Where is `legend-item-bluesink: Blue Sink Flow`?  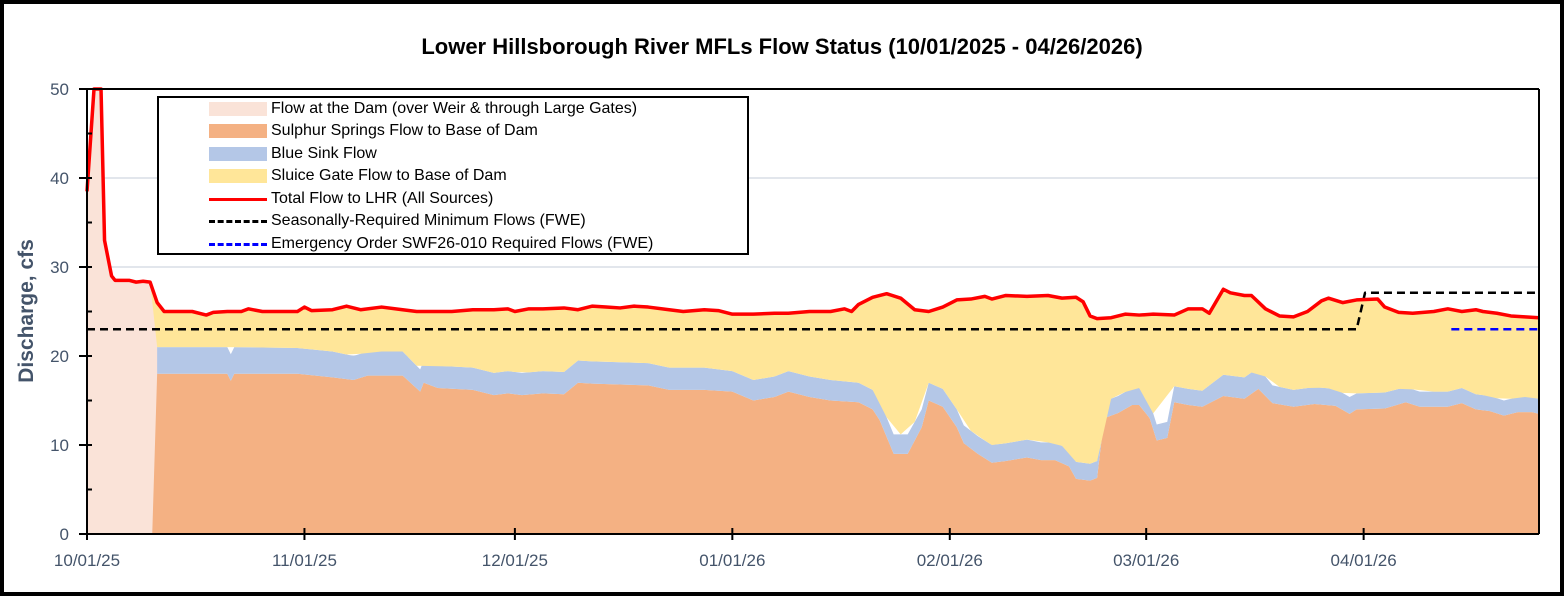 legend-item-bluesink: Blue Sink Flow is located at coordinates (293, 154).